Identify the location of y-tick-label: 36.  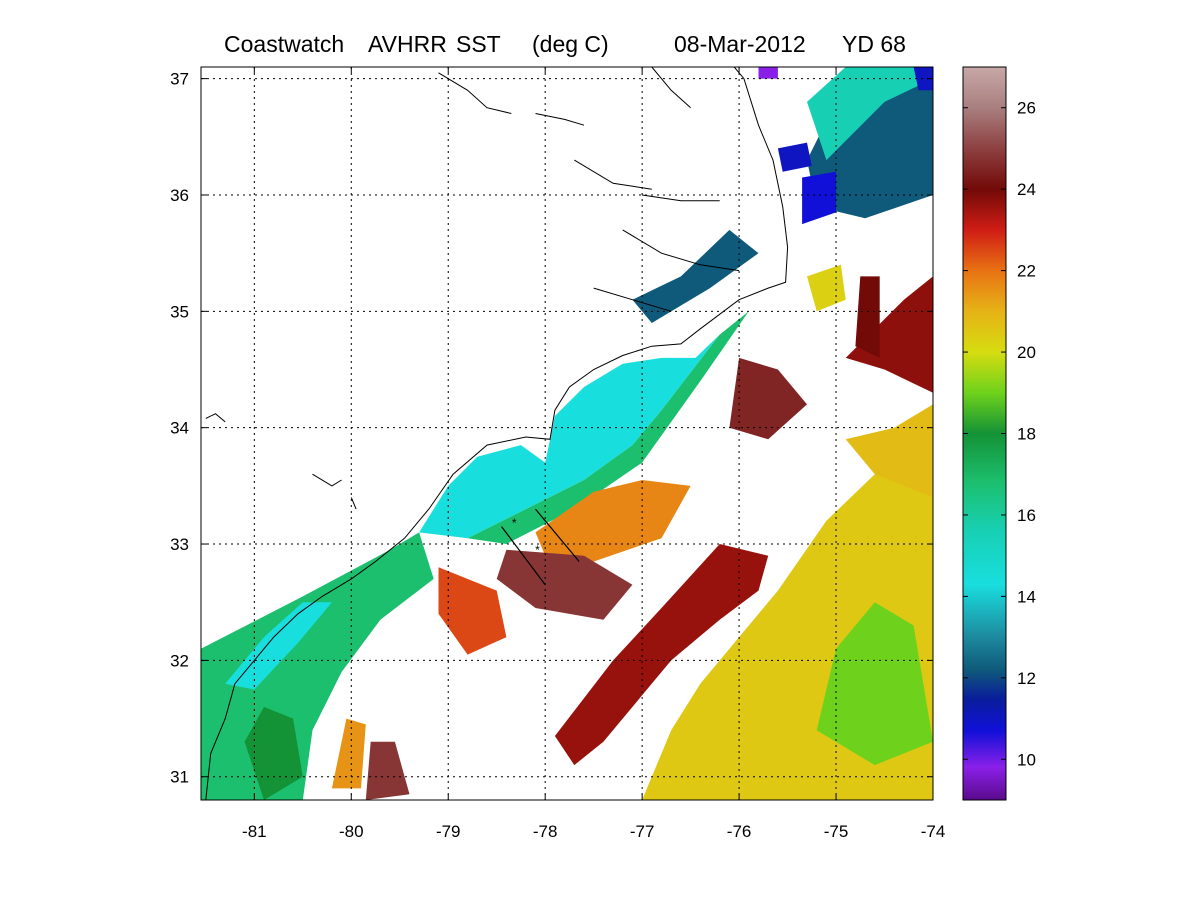
(179, 195).